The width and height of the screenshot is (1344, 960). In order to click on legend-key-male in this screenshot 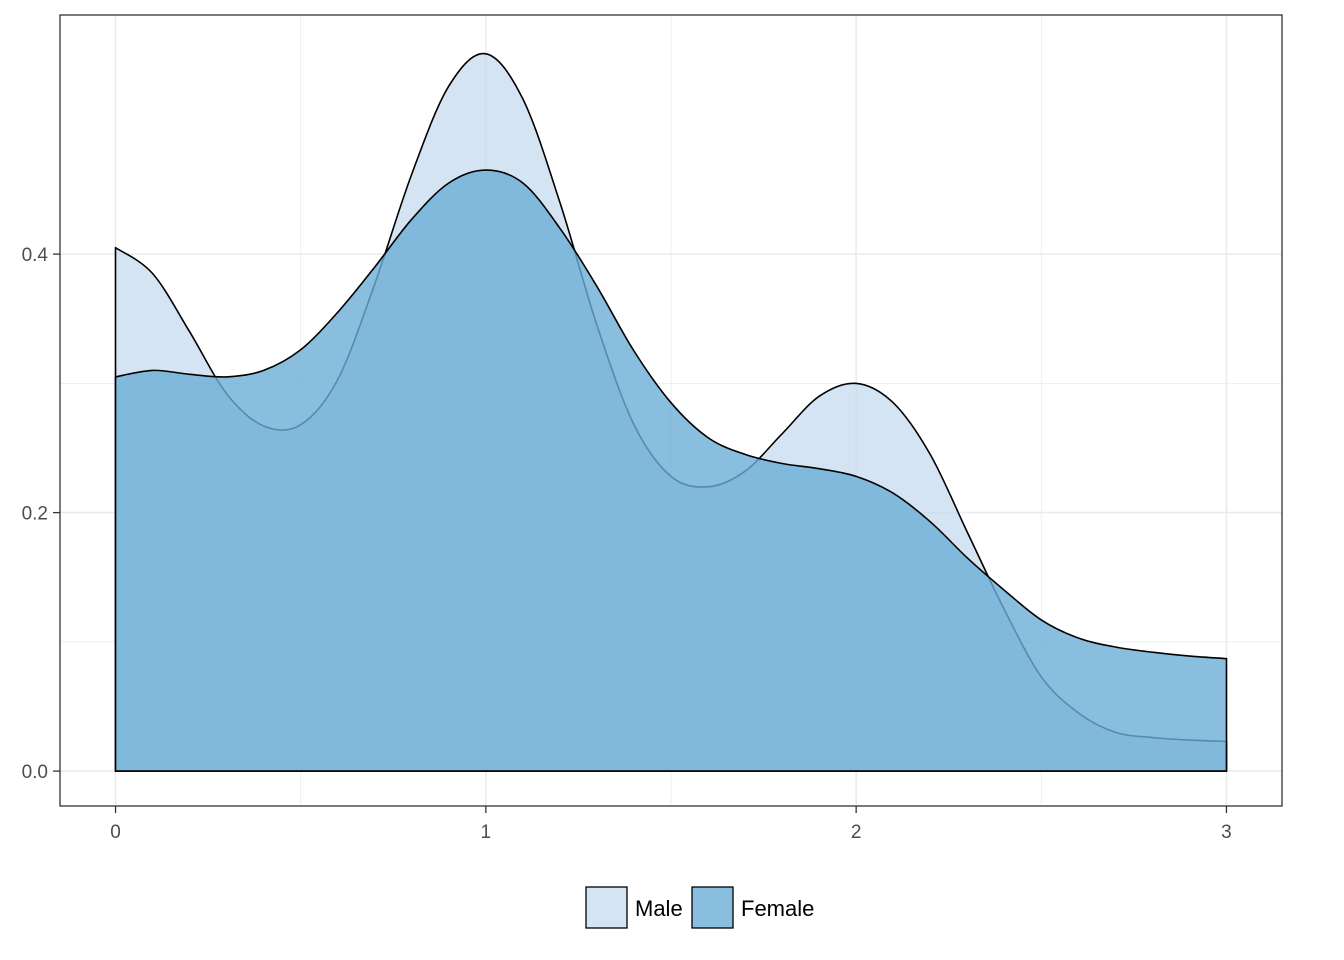, I will do `click(606, 907)`.